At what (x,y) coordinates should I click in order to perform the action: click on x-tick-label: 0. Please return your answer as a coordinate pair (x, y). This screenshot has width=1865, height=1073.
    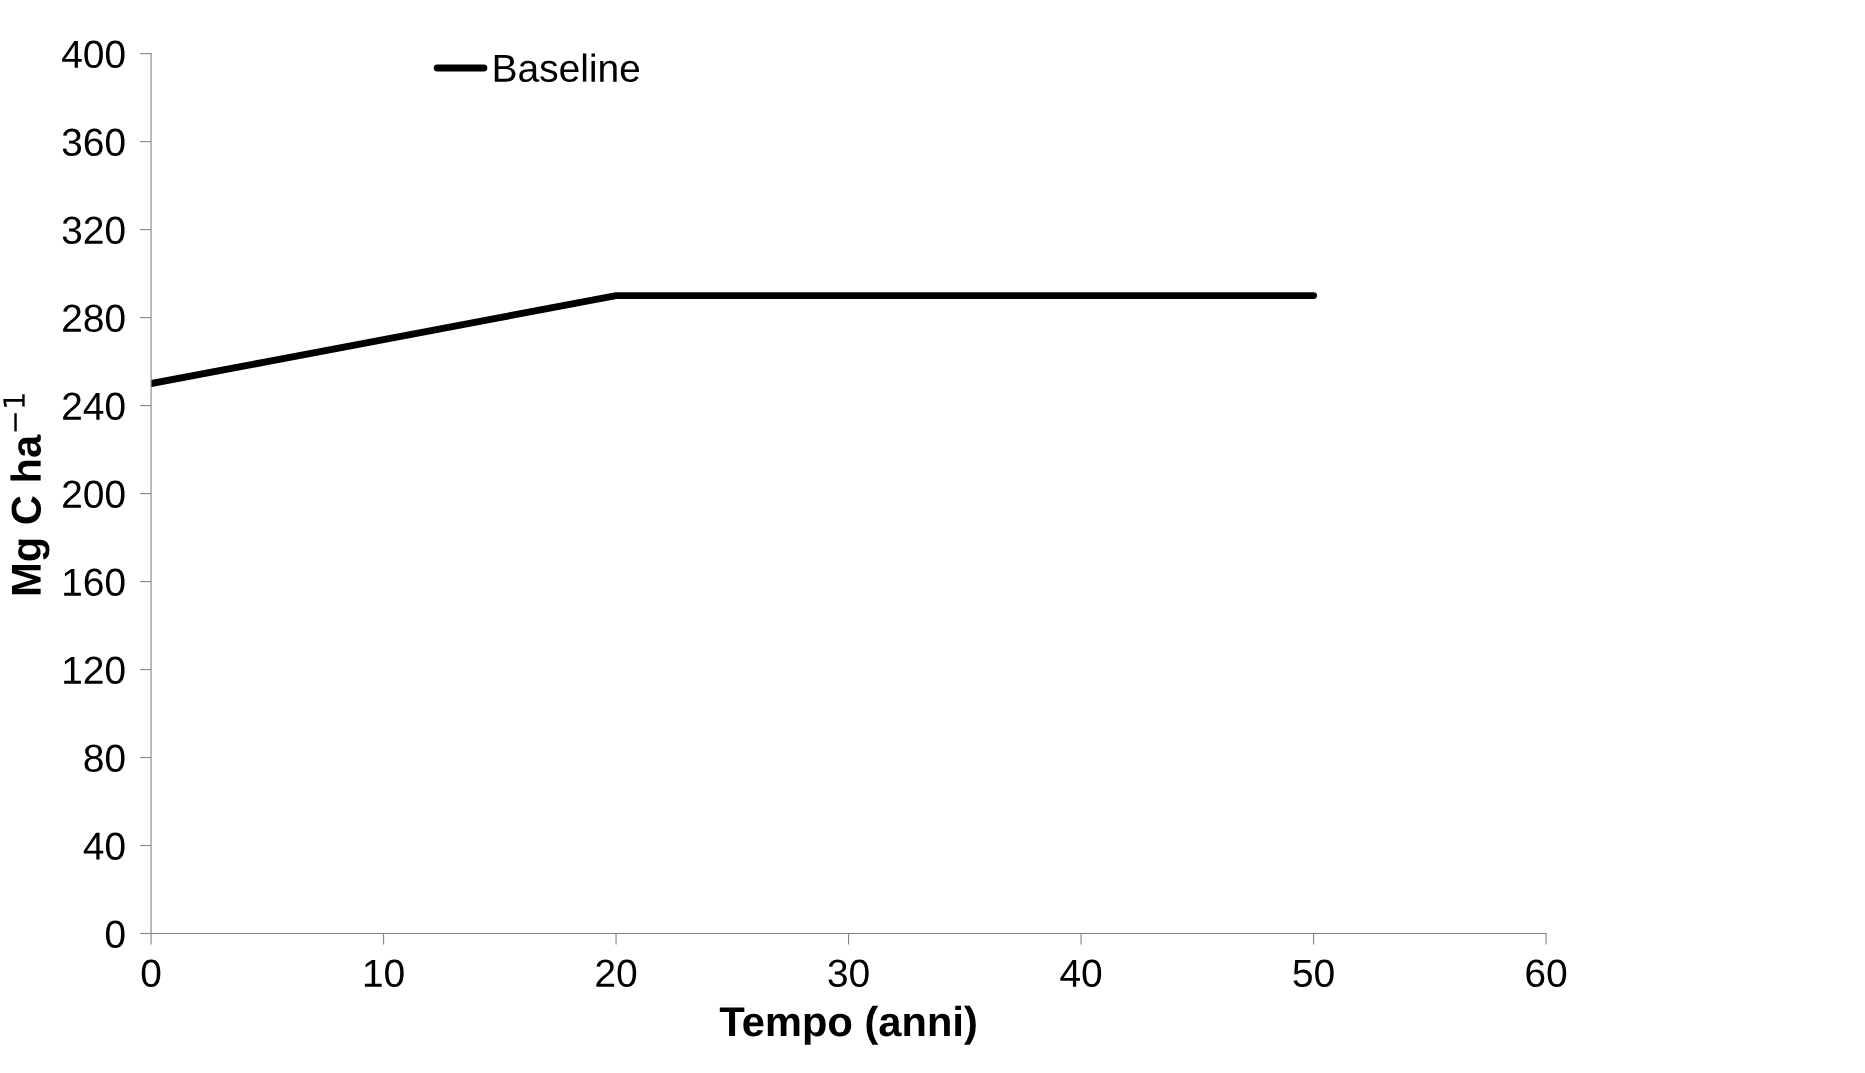
    Looking at the image, I should click on (151, 973).